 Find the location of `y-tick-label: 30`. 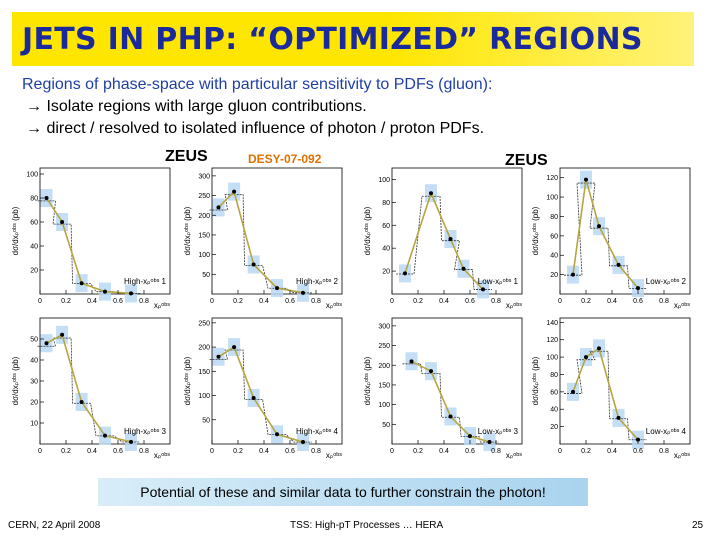

y-tick-label: 30 is located at coordinates (34, 382).